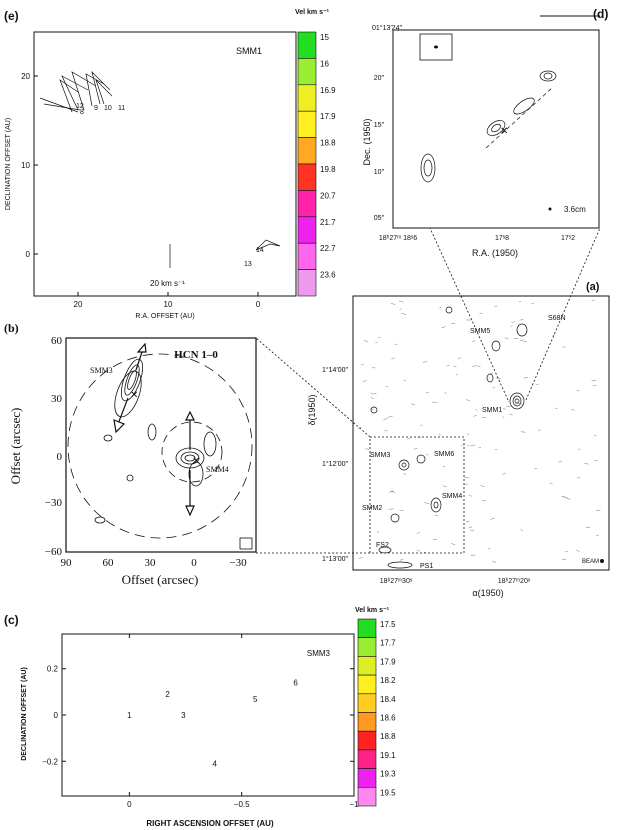 This screenshot has width=627, height=830. I want to click on panel-c-axes: 0 −0.5 −1 0.2 0 −0.2, so click(200, 721).